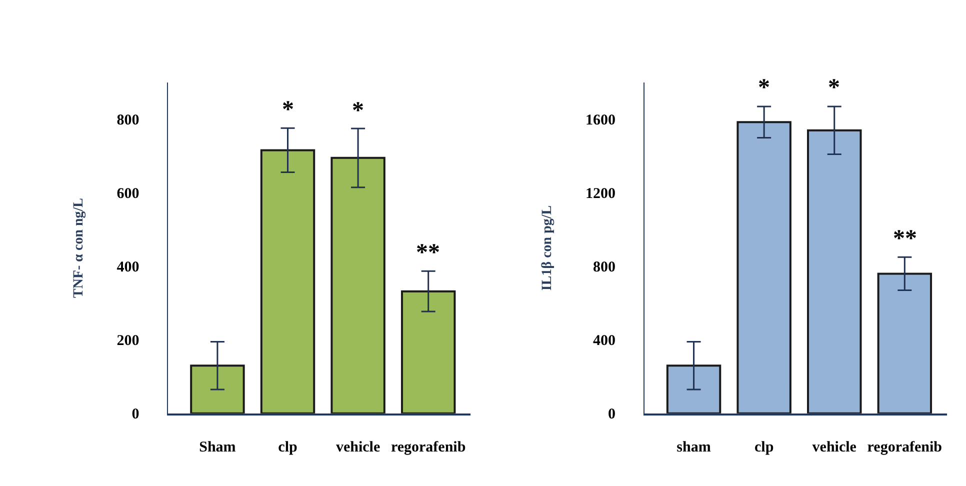 This screenshot has width=966, height=486. I want to click on y-tick-label: 200, so click(128, 341).